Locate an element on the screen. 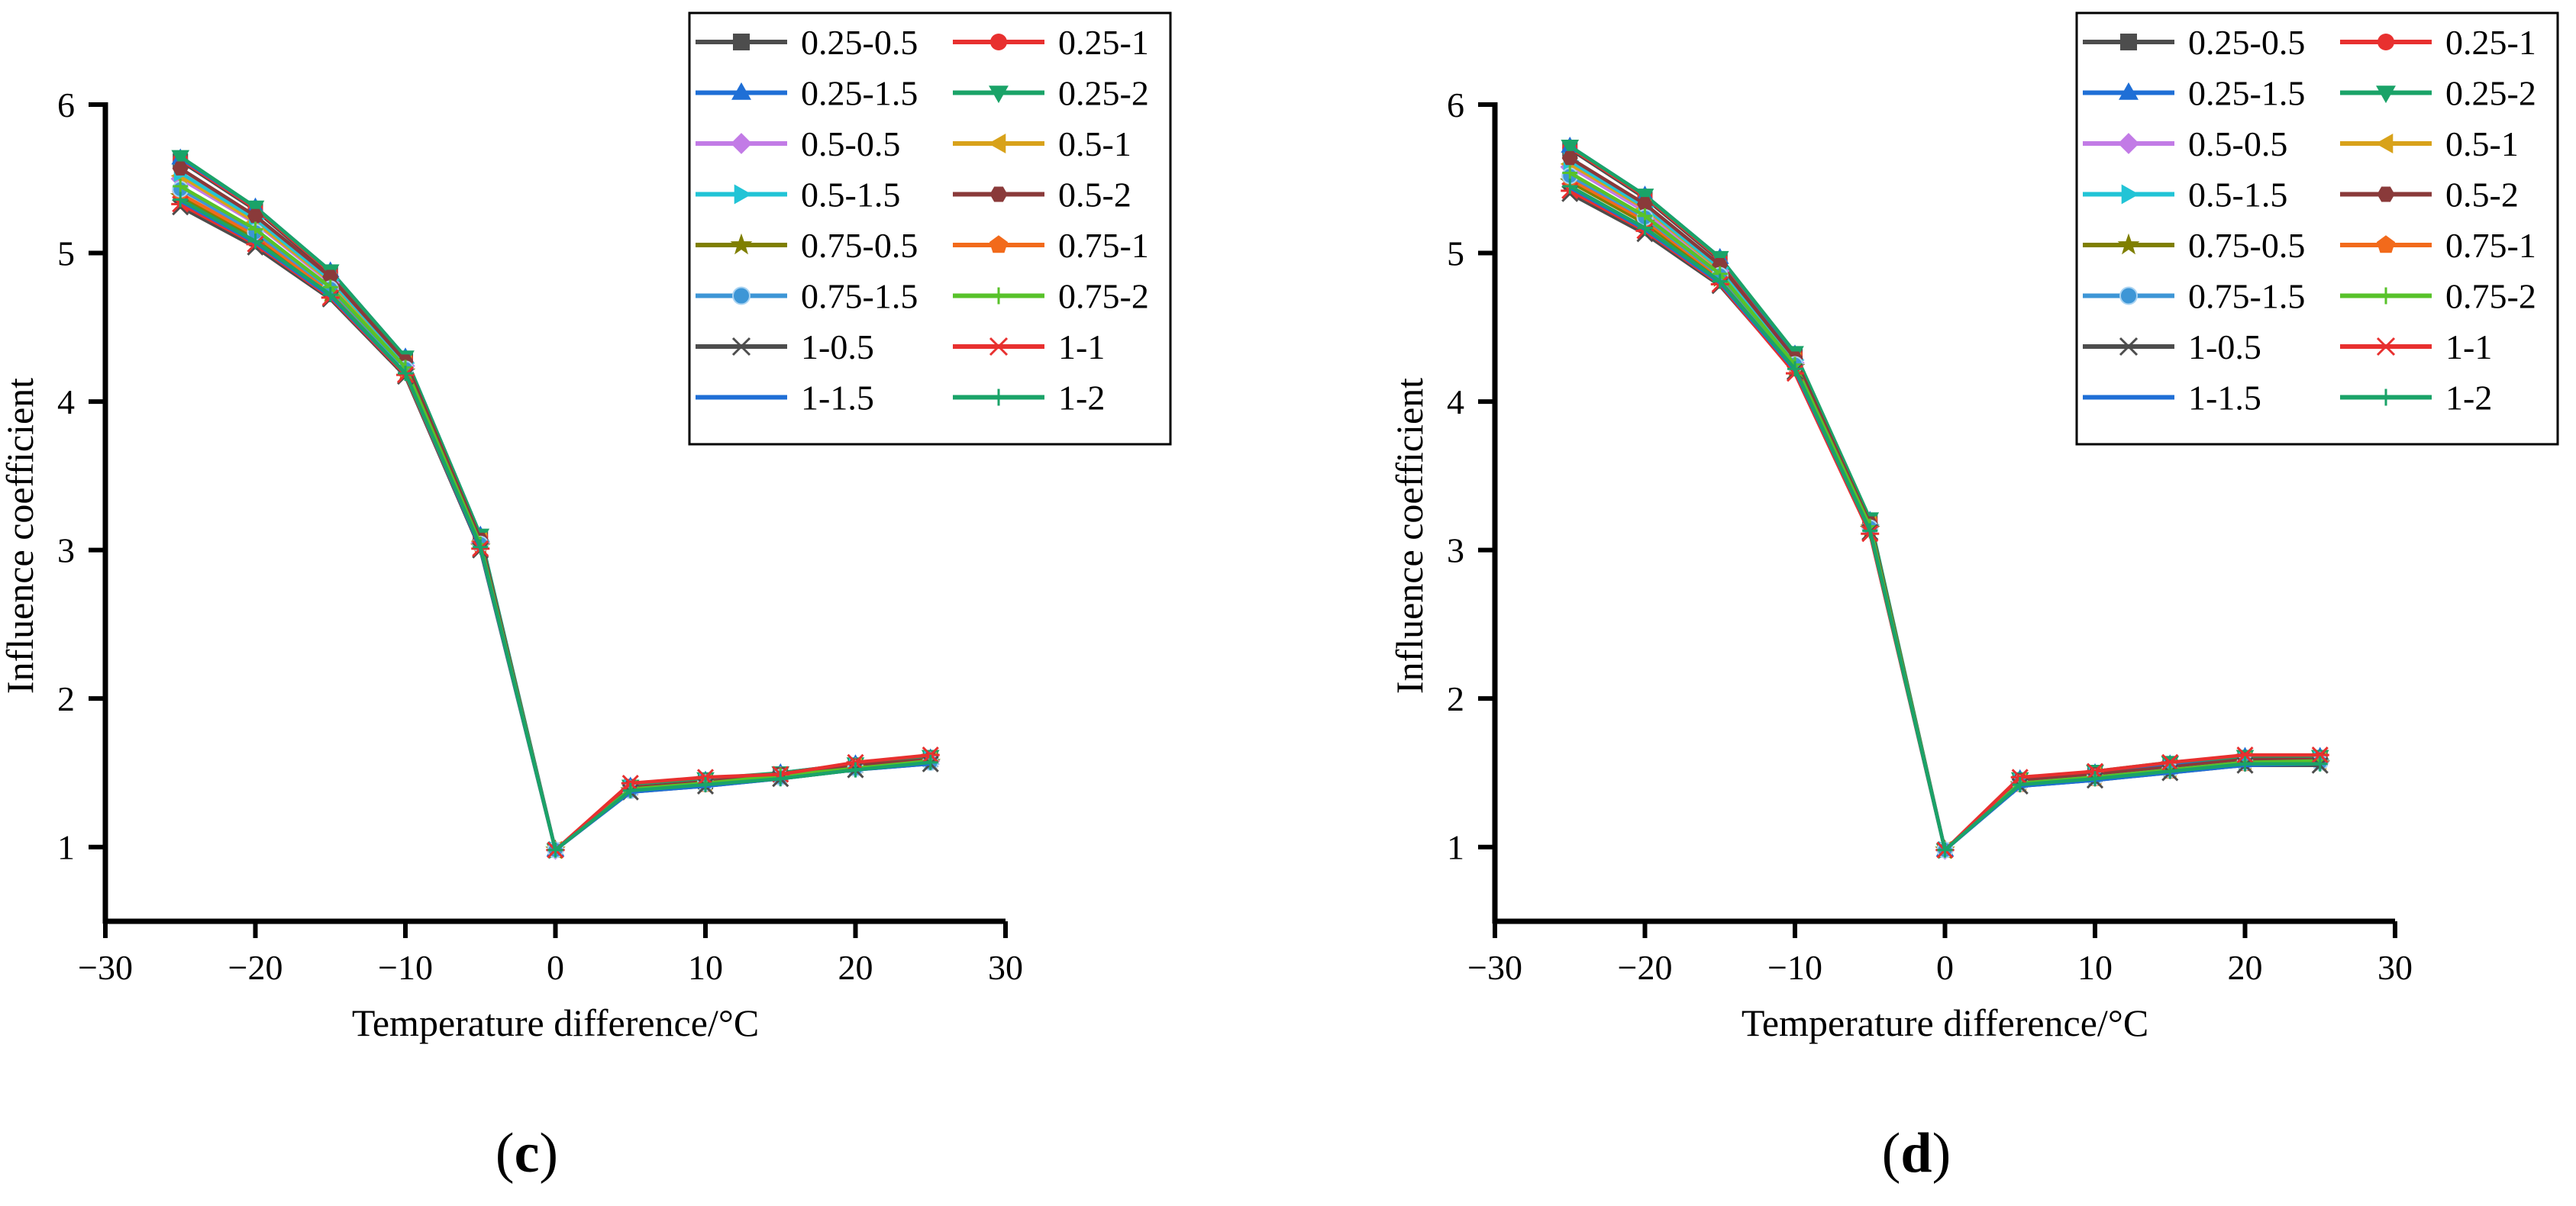 This screenshot has height=1206, width=2576. x-axis-label: Temperature difference/°C is located at coordinates (1945, 1022).